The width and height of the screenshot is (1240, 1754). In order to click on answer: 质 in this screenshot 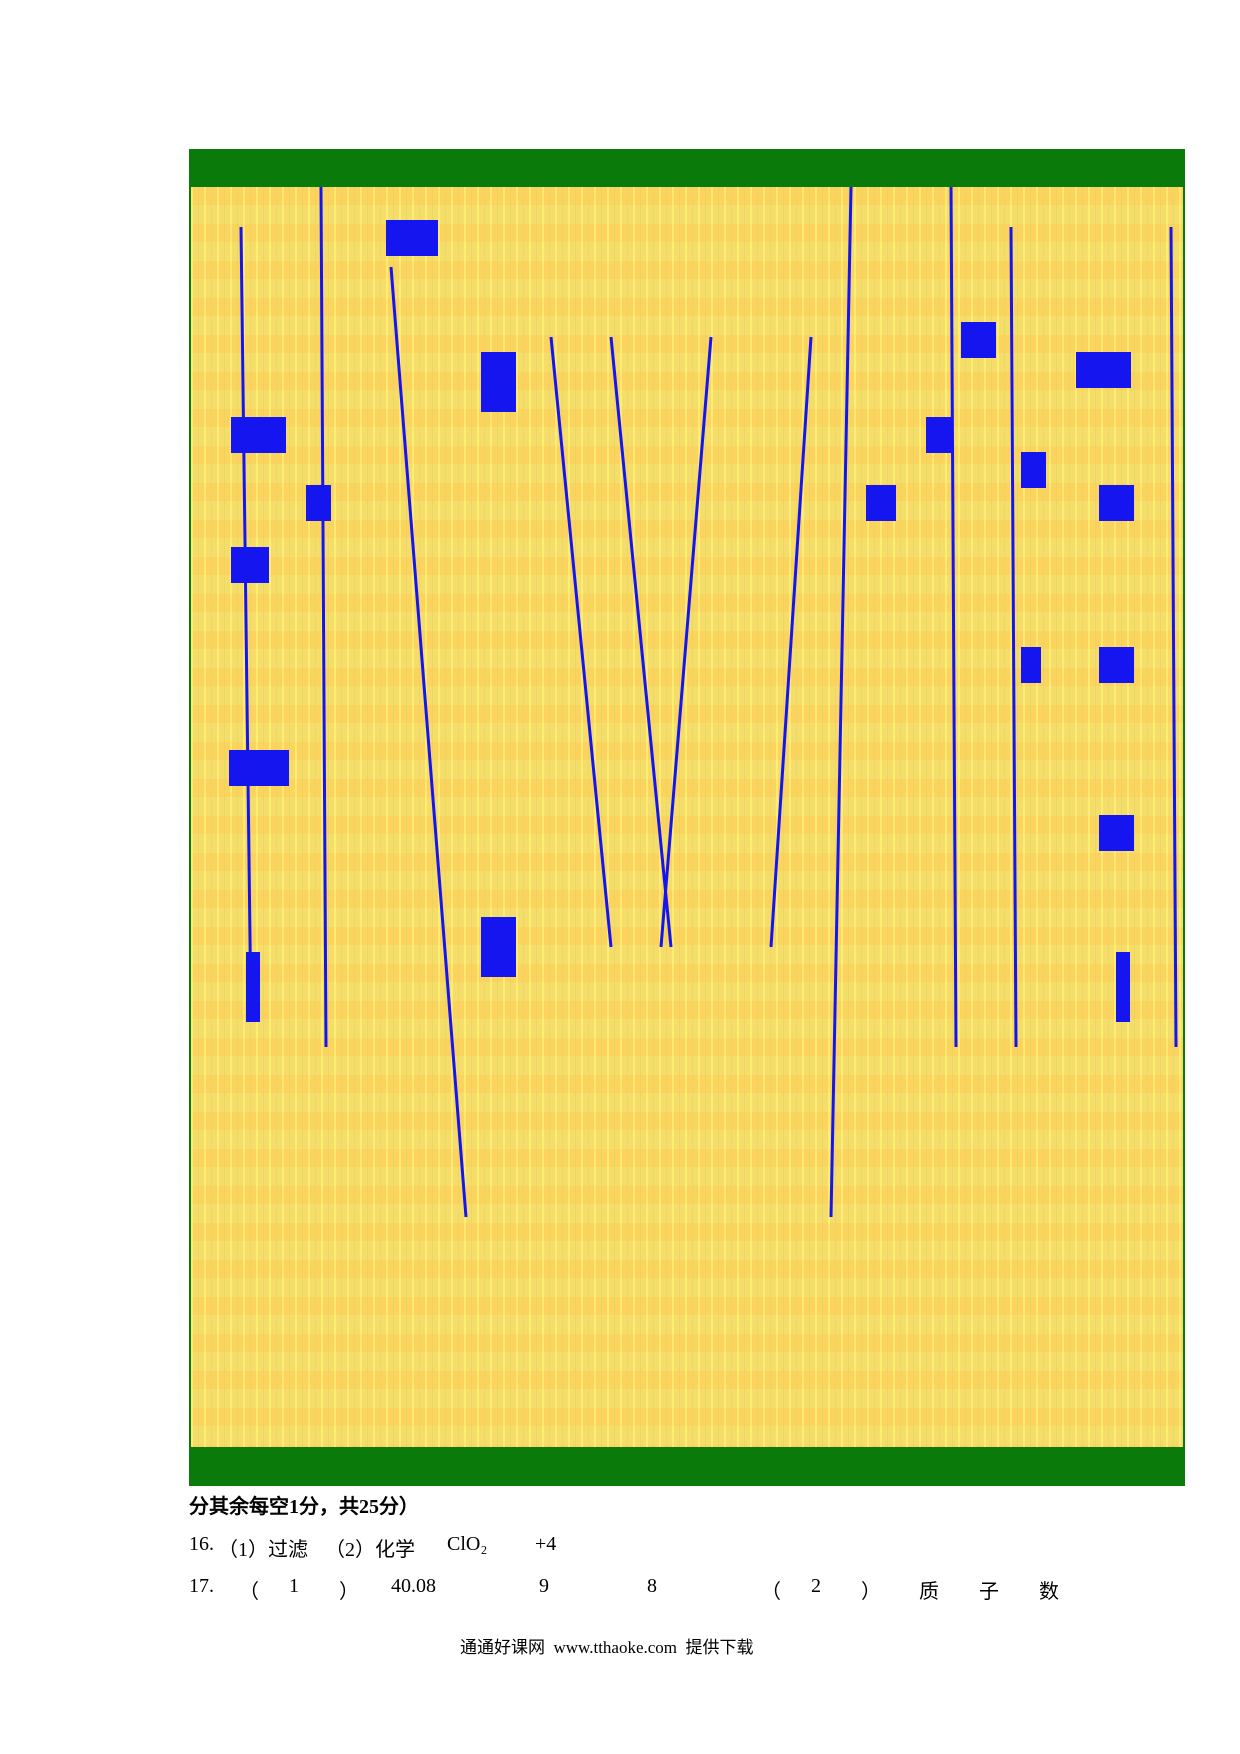, I will do `click(929, 1592)`.